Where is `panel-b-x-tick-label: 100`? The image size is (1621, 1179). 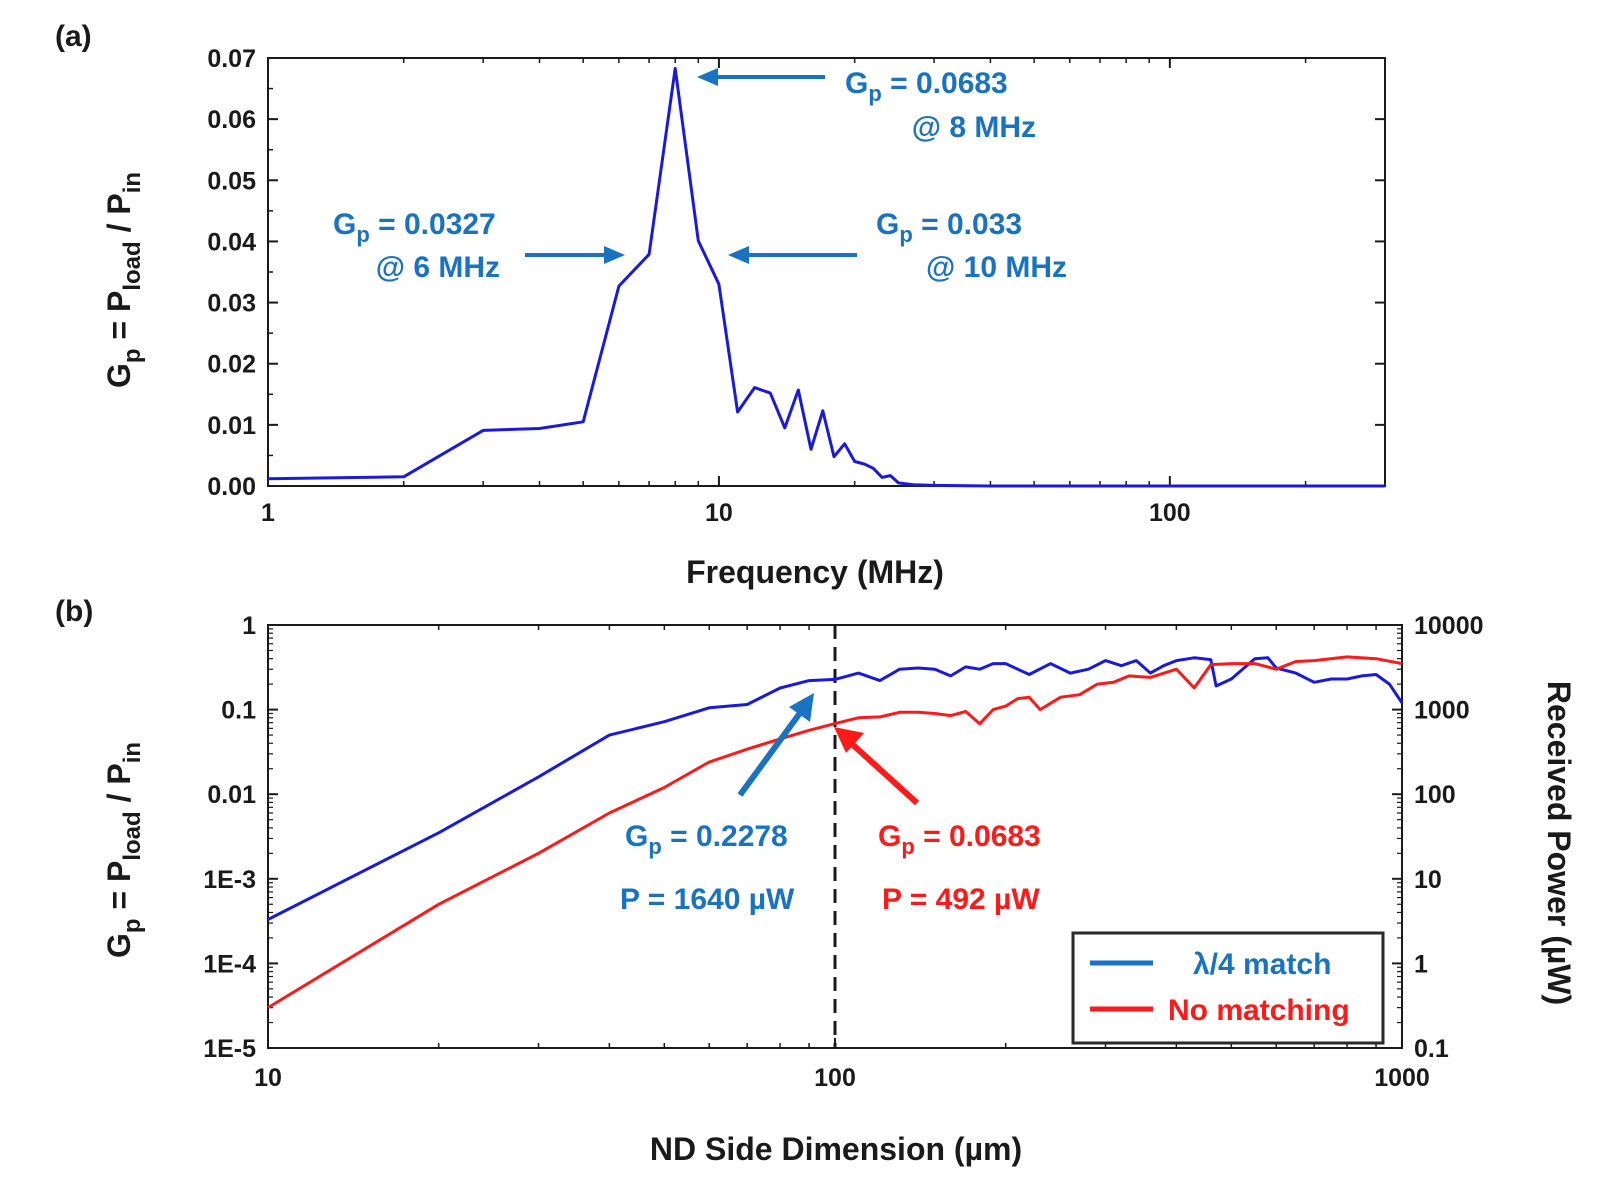
panel-b-x-tick-label: 100 is located at coordinates (835, 1078).